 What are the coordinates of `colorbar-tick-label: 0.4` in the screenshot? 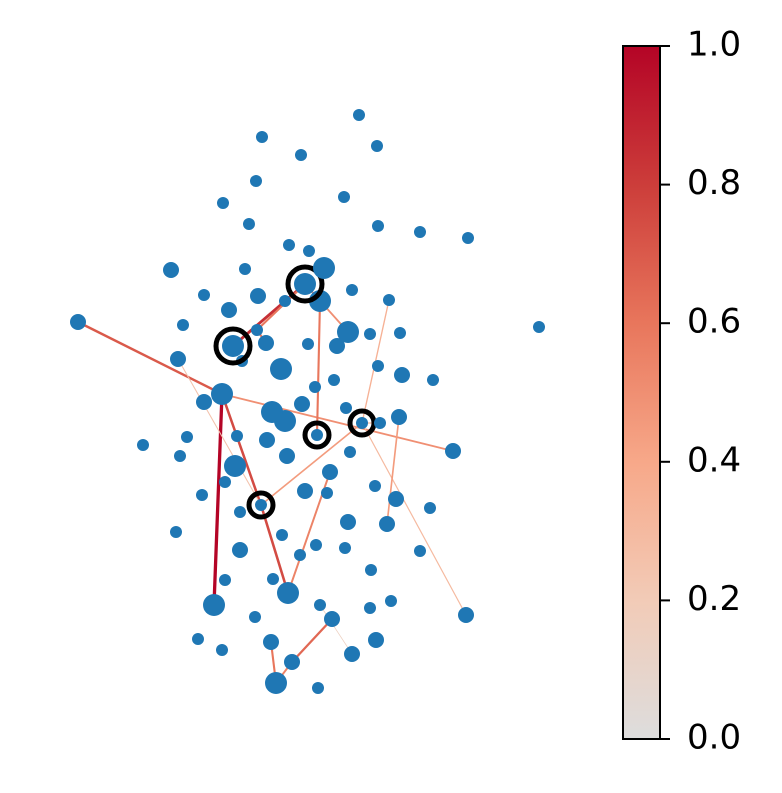 It's located at (714, 460).